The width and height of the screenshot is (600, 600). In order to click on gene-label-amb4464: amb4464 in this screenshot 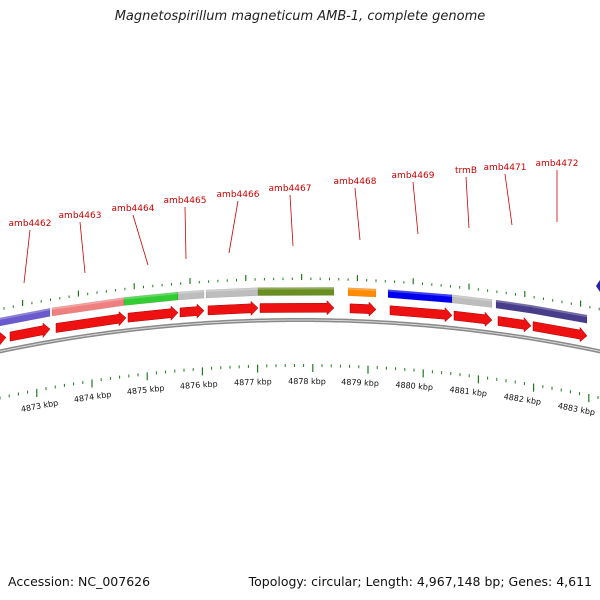, I will do `click(133, 209)`.